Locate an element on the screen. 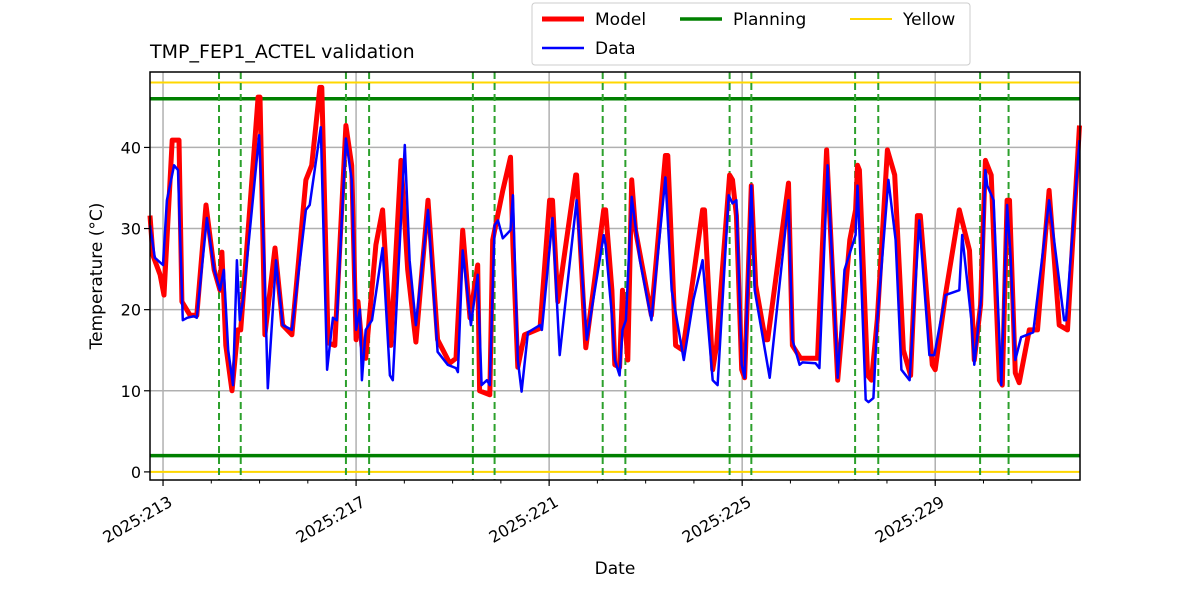  legend-label-planning: Planning is located at coordinates (769, 20).